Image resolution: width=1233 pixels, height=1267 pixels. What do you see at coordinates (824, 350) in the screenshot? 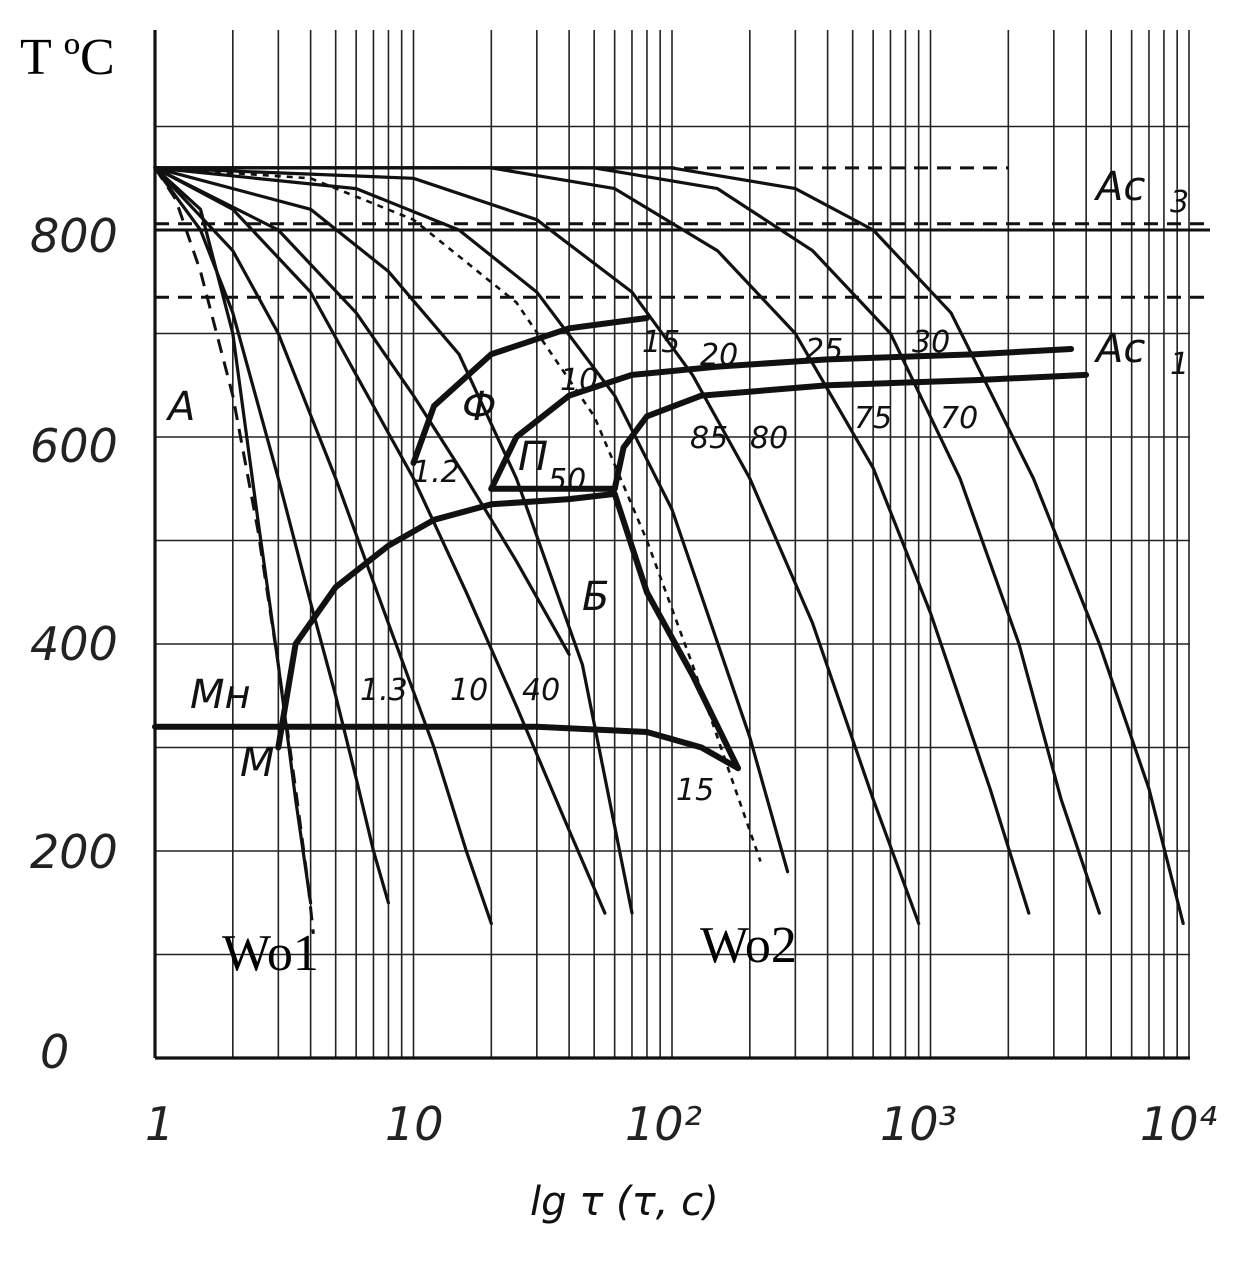
I see `annotation-25: 25` at bounding box center [824, 350].